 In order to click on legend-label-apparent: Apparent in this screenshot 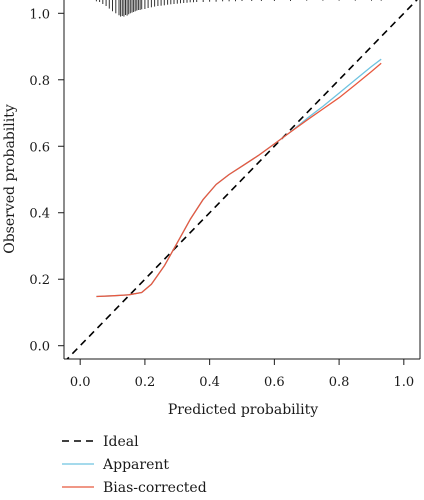, I will do `click(135, 465)`.